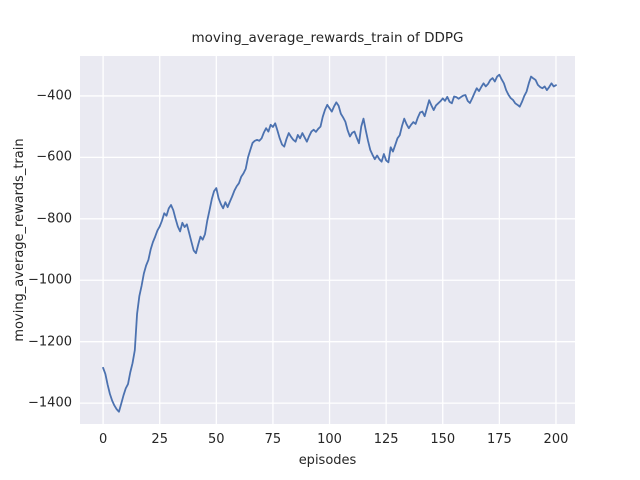 The height and width of the screenshot is (480, 640). What do you see at coordinates (327, 460) in the screenshot?
I see `x-axis-label: episodes` at bounding box center [327, 460].